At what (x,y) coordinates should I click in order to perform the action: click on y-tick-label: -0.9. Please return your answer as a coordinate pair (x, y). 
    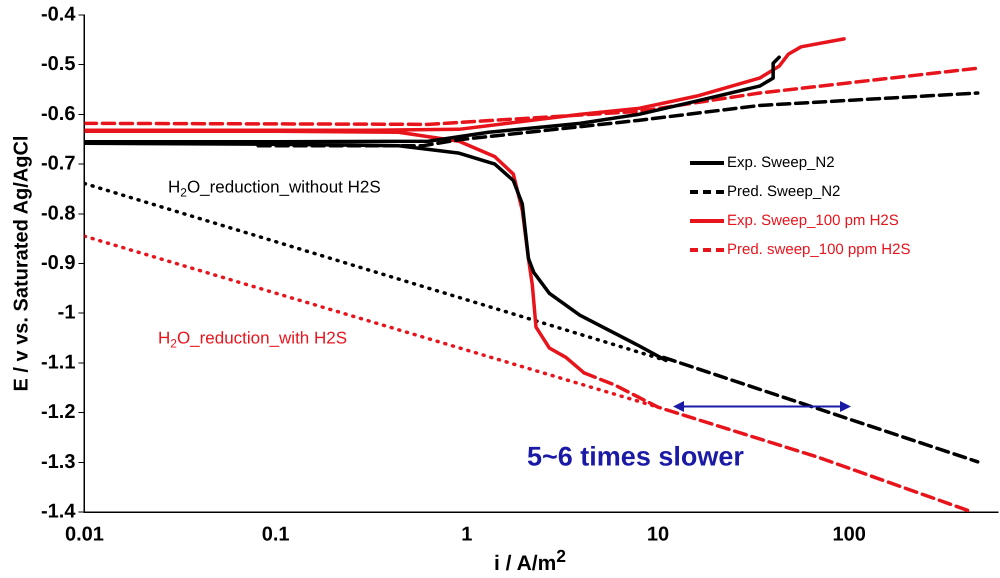
    Looking at the image, I should click on (58, 263).